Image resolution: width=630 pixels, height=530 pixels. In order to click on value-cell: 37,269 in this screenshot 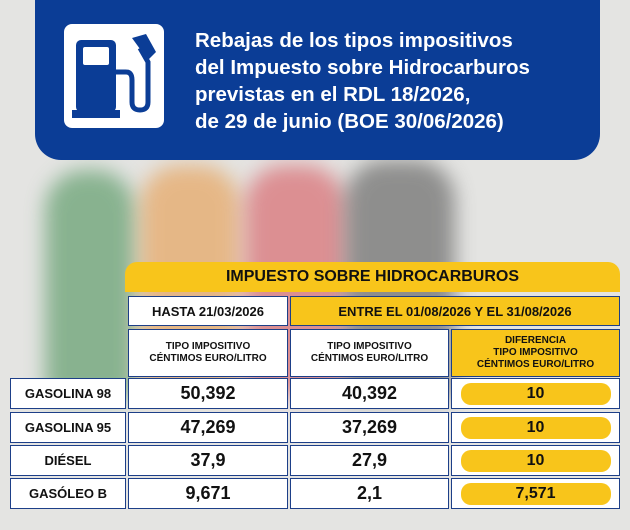, I will do `click(369, 427)`.